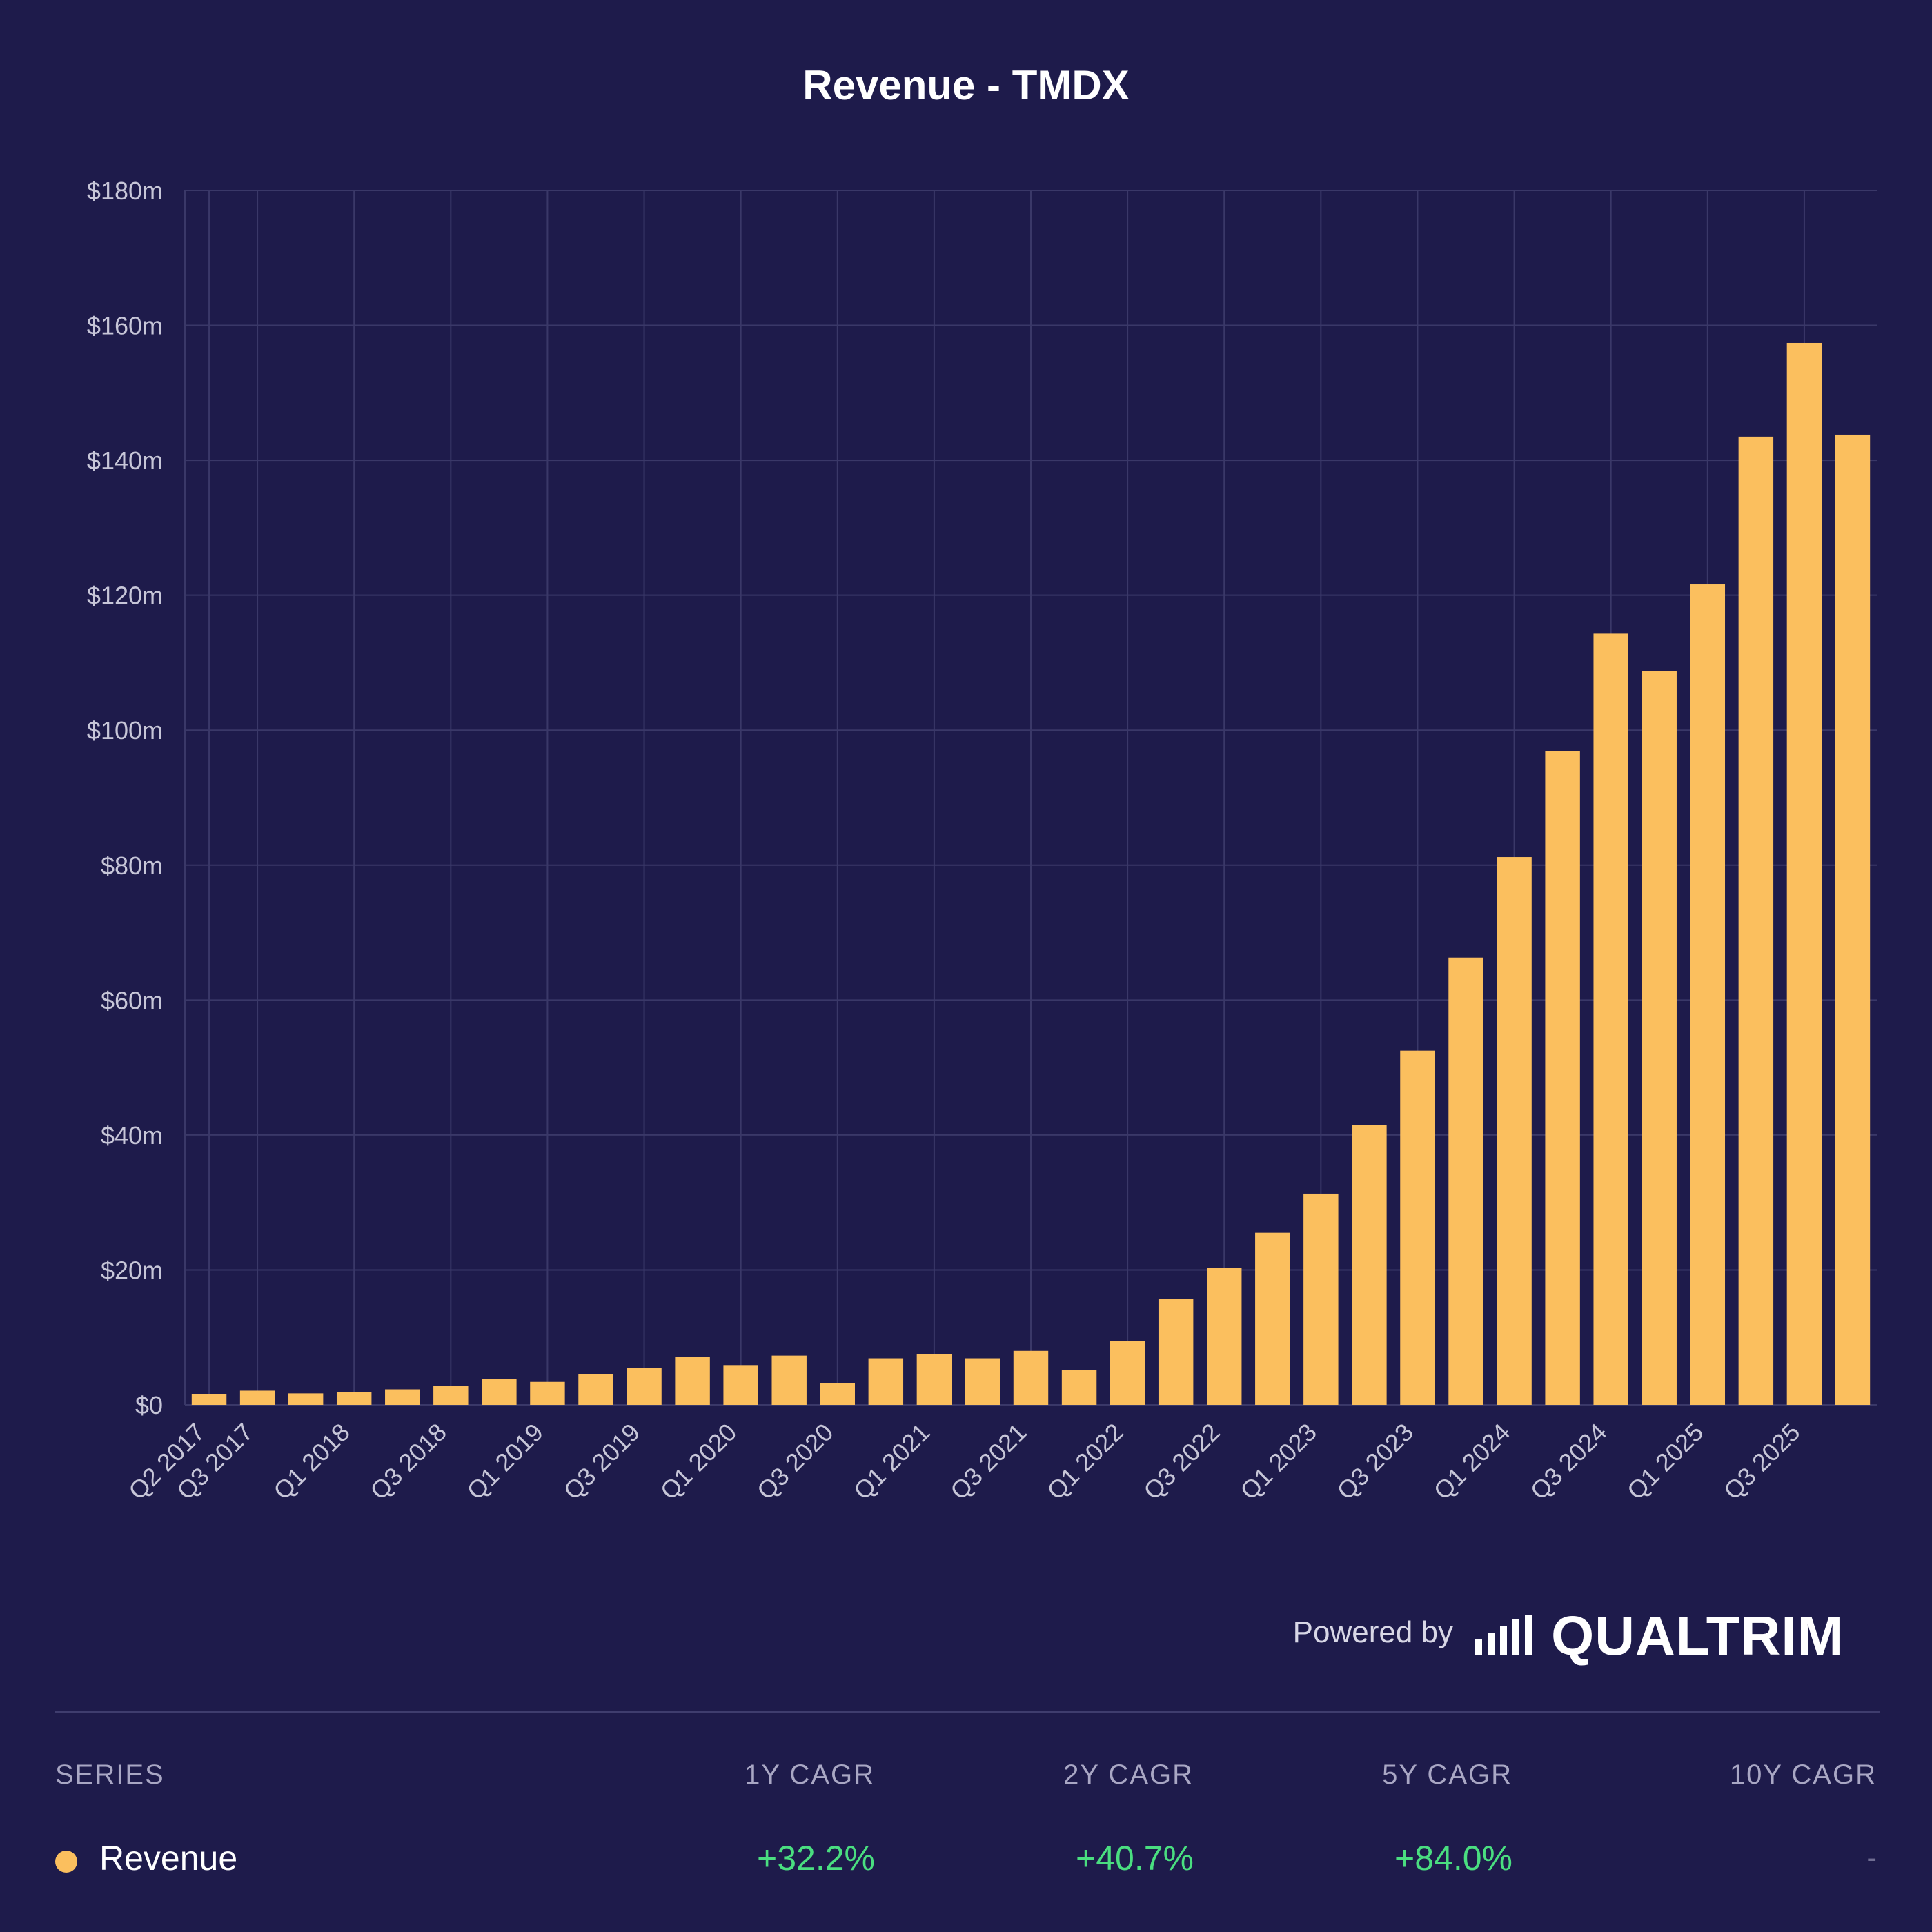  What do you see at coordinates (892, 1462) in the screenshot?
I see `x-tick-label: Q1 2021` at bounding box center [892, 1462].